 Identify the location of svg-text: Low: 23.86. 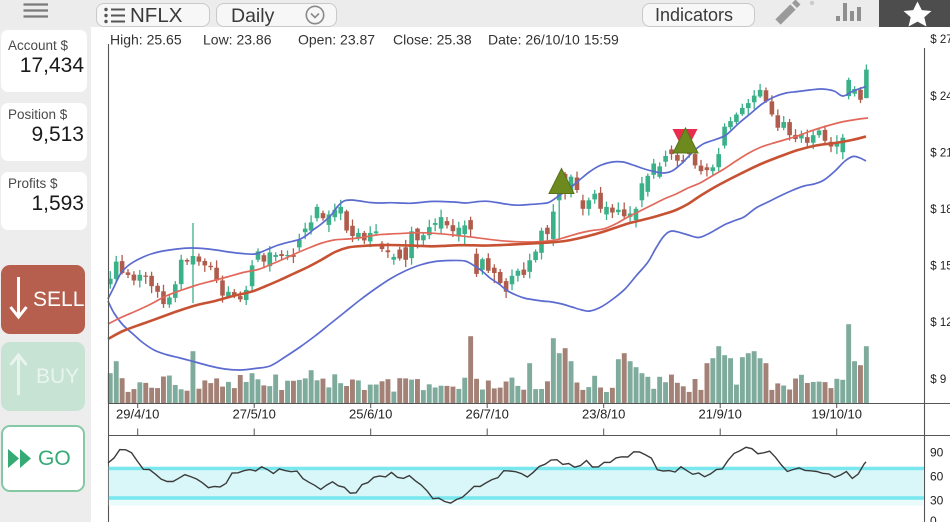
(237, 40).